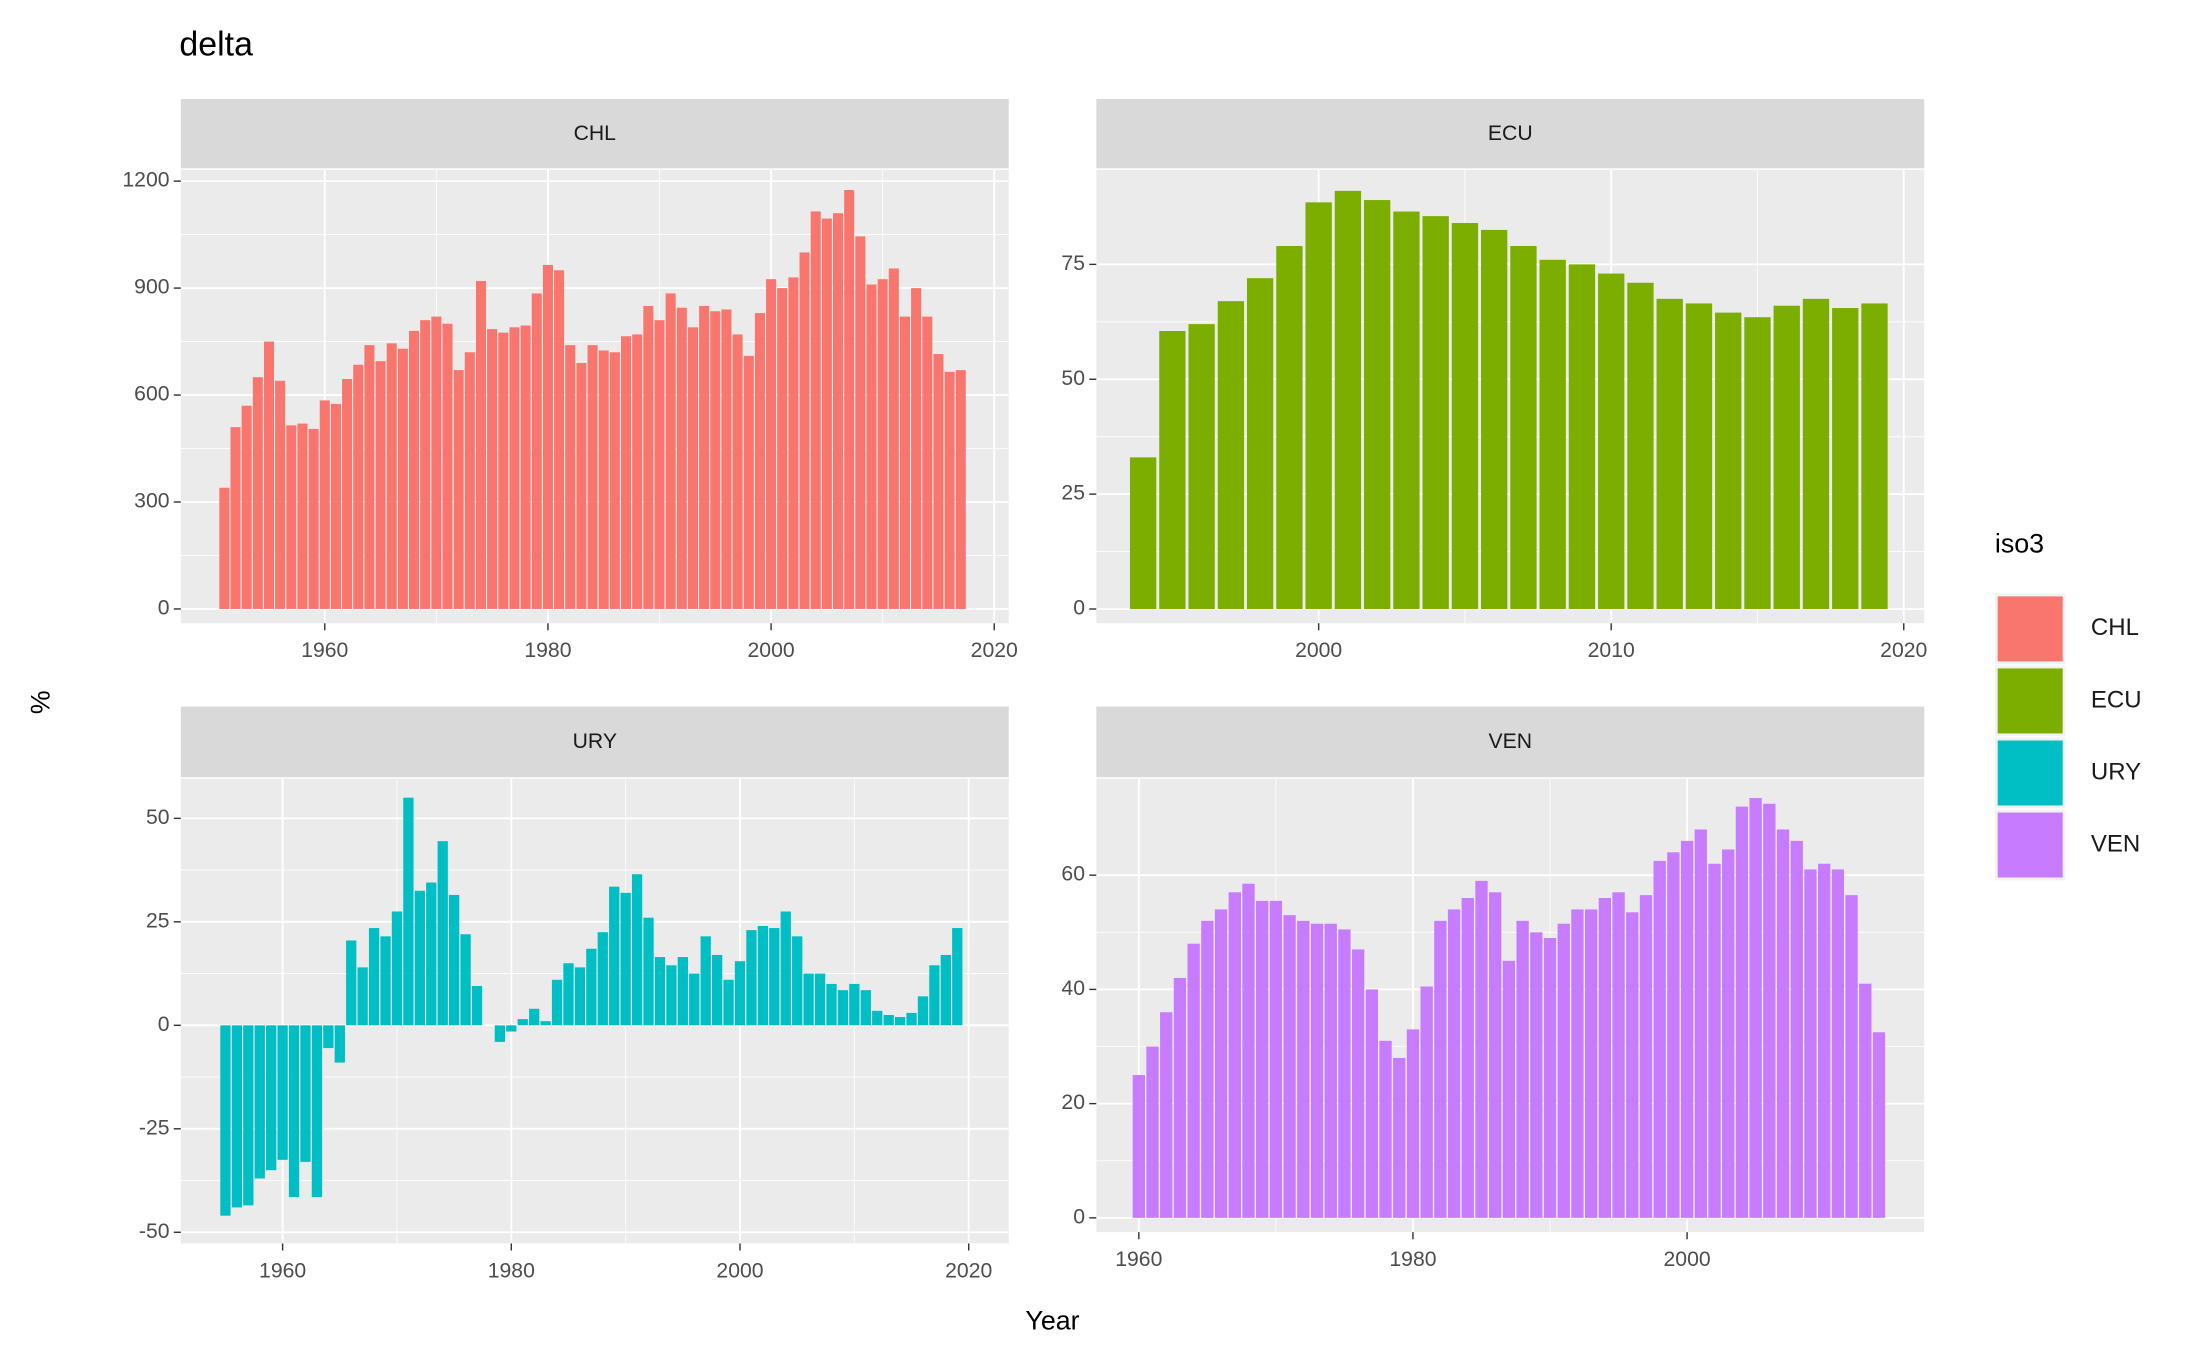 This screenshot has height=1351, width=2187. What do you see at coordinates (1073, 493) in the screenshot?
I see `y-tick-label: 25` at bounding box center [1073, 493].